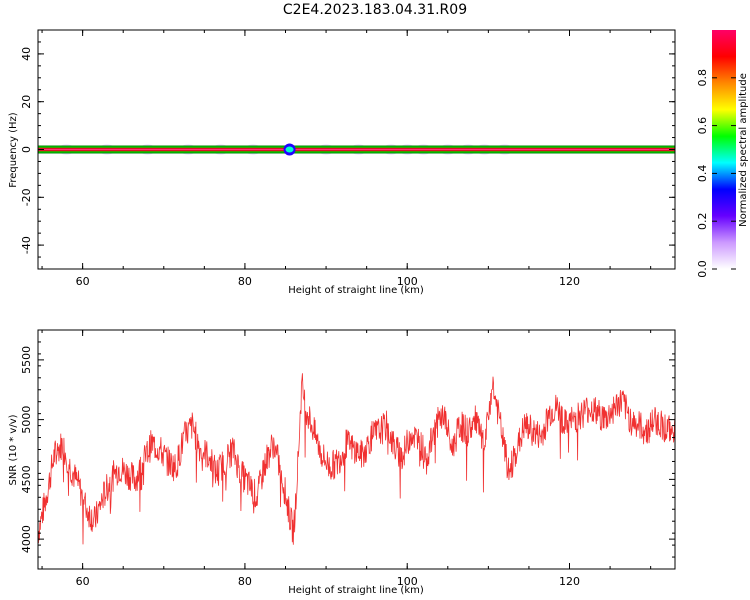  I want to click on colorbar-tick-label: 0.4, so click(702, 174).